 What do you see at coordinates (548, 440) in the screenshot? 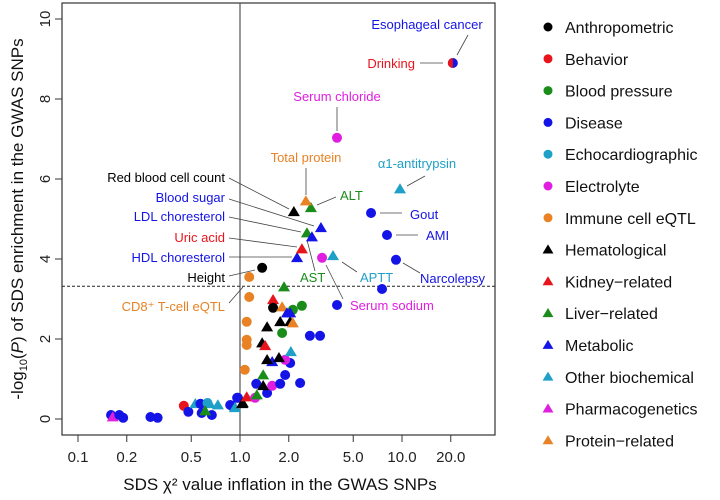
I see `legend-marker-protein-related` at bounding box center [548, 440].